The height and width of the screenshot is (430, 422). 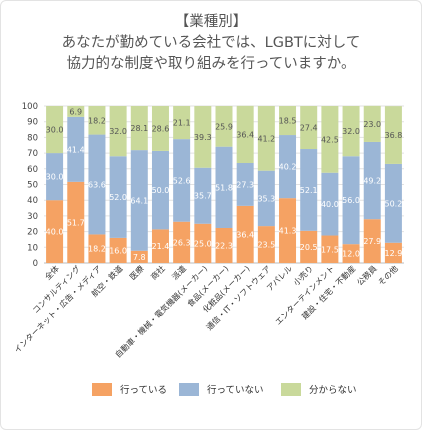 I want to click on data-label: 28.1, so click(x=139, y=128).